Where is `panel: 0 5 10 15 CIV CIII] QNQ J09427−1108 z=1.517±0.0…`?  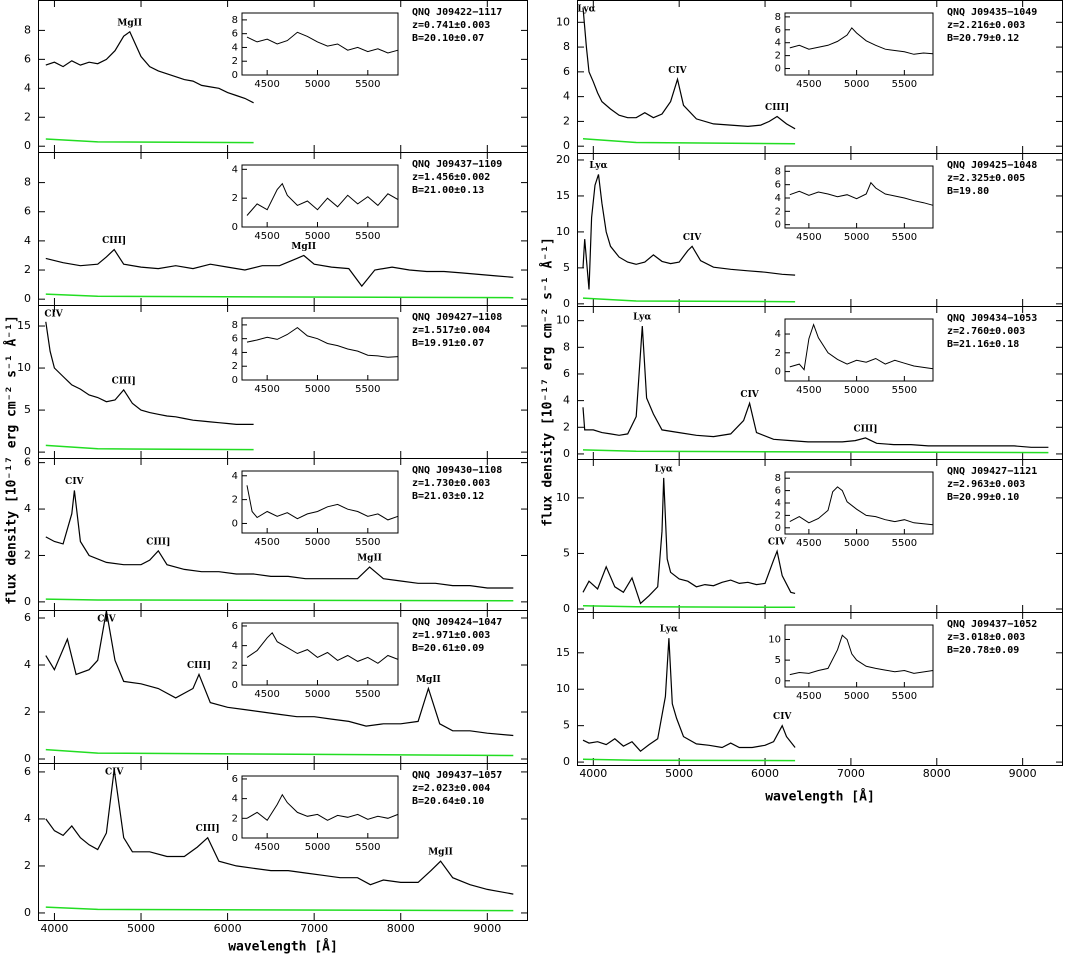
panel: 0 5 10 15 CIV CIII] QNQ J09427−1108 z=1.517±0.0… is located at coordinates (272, 382).